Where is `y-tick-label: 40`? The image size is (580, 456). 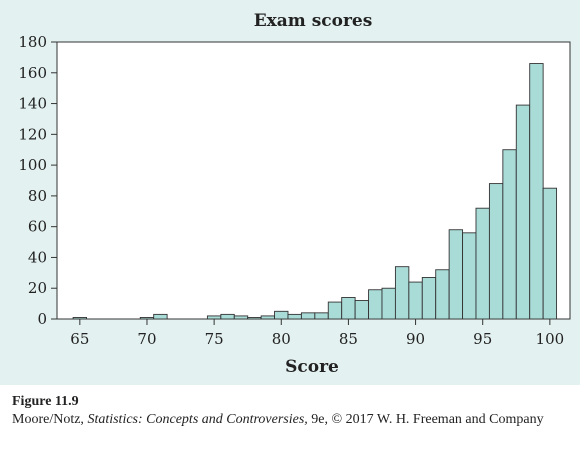 y-tick-label: 40 is located at coordinates (37, 257).